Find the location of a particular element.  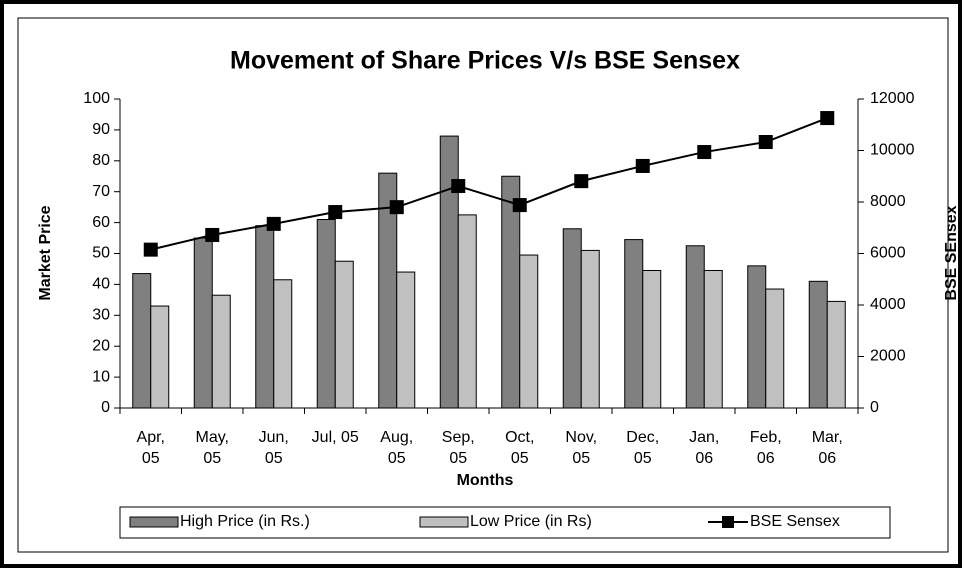

y-tick-label: 20 is located at coordinates (101, 345).